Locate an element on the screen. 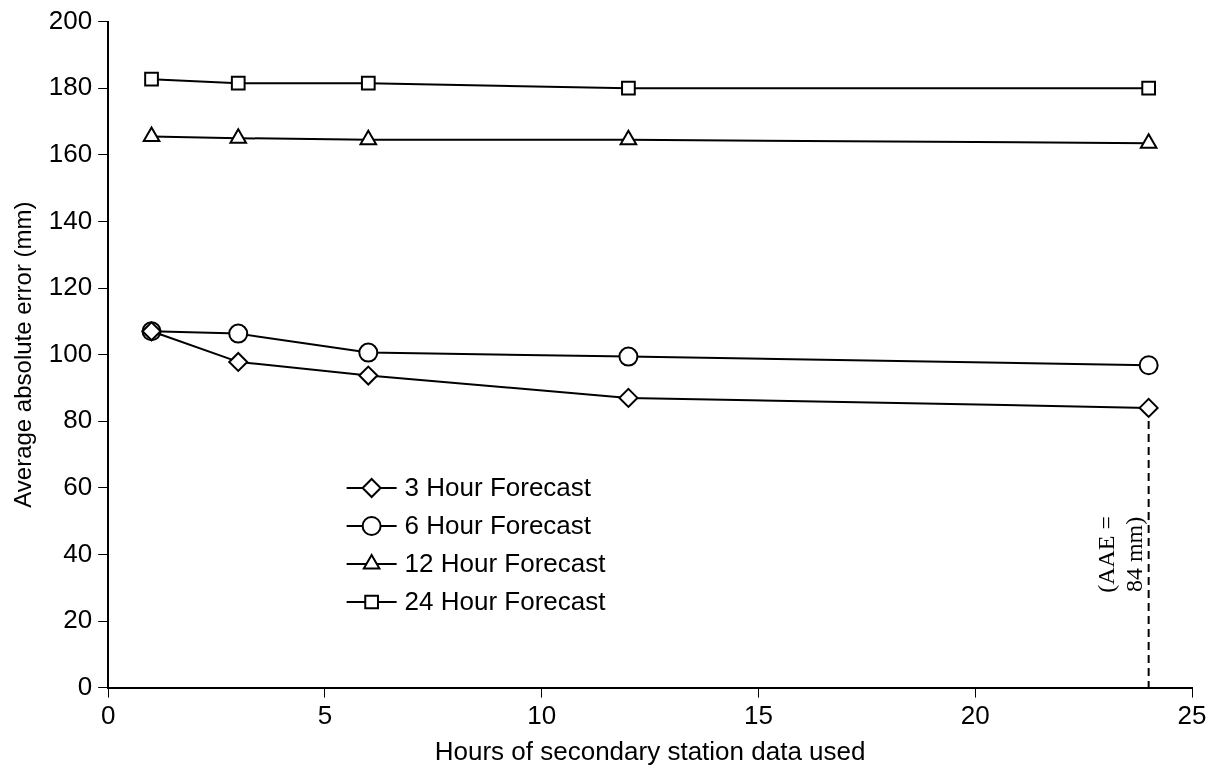  y-tick-label: 20 is located at coordinates (78, 619).